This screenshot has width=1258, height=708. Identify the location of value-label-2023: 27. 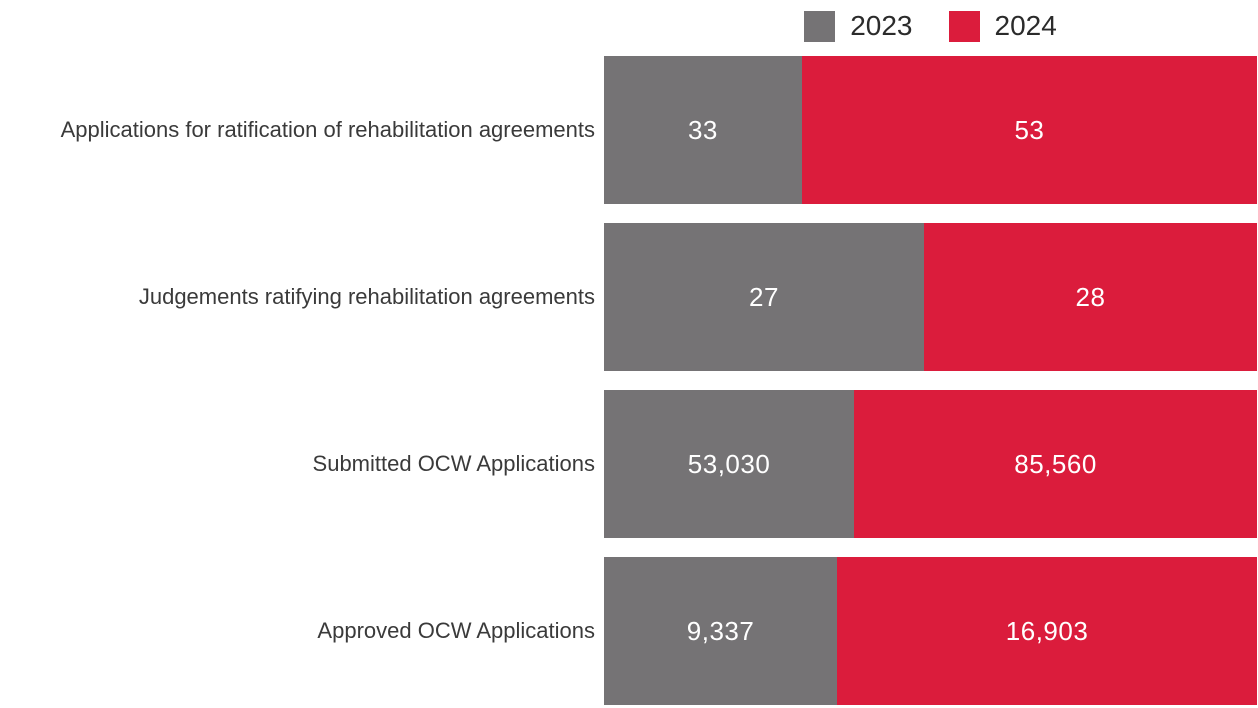
(764, 296).